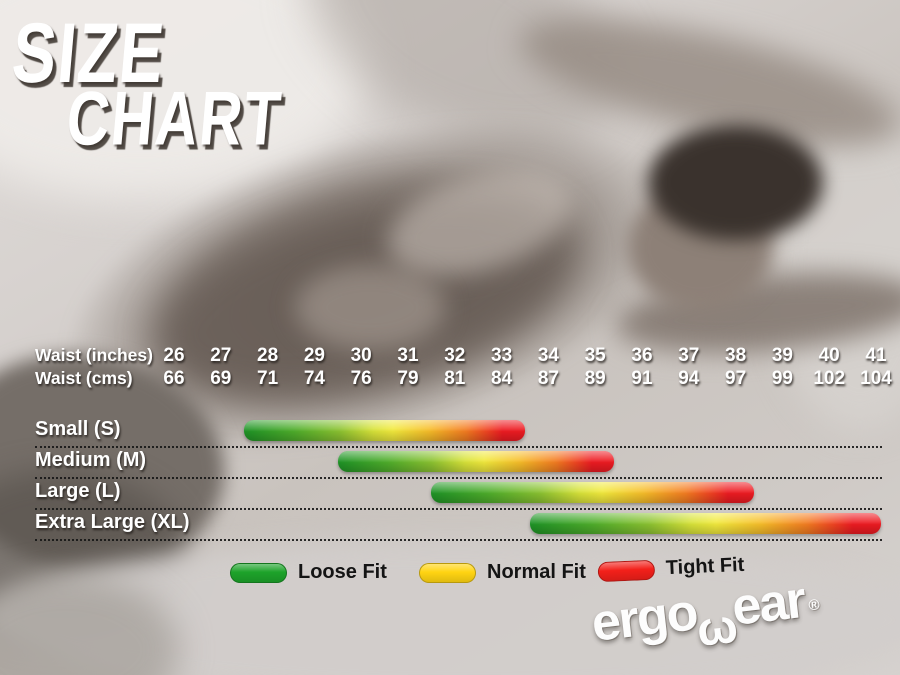 The image size is (900, 675). What do you see at coordinates (548, 355) in the screenshot?
I see `waist-inches-value: 34` at bounding box center [548, 355].